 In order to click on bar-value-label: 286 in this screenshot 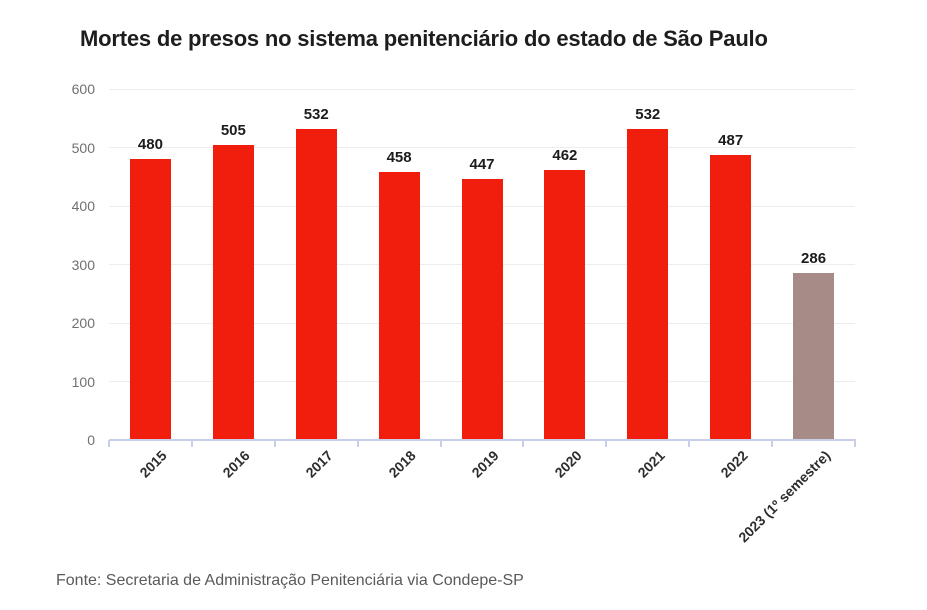, I will do `click(814, 258)`.